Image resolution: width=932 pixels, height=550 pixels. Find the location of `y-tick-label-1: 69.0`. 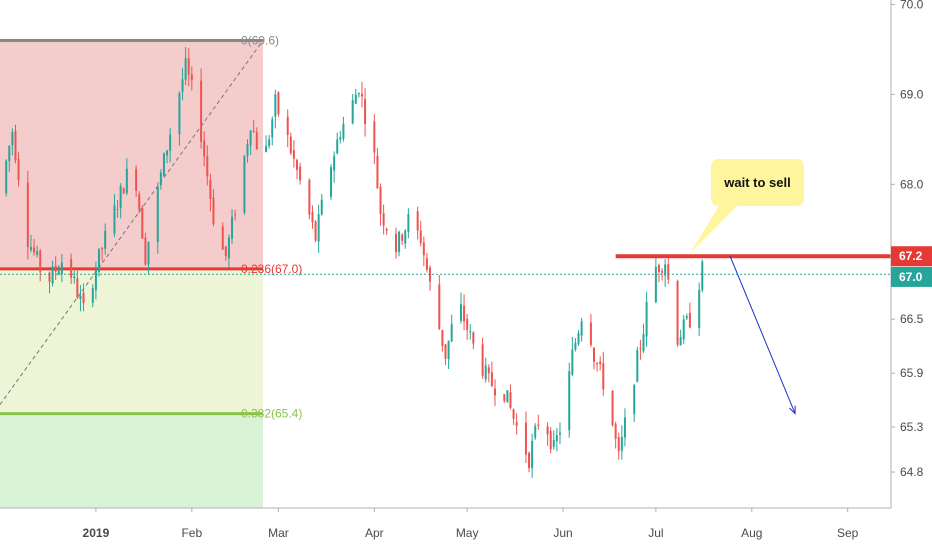

y-tick-label-1: 69.0 is located at coordinates (912, 94).